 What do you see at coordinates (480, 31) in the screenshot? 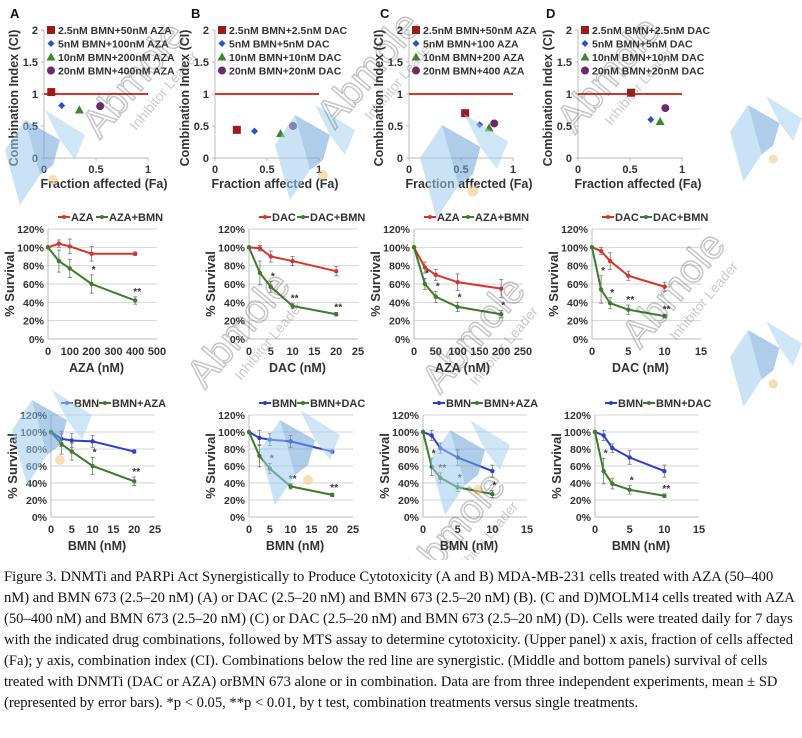
I see `legend-label: 2.5nM BMN+50nM AZA` at bounding box center [480, 31].